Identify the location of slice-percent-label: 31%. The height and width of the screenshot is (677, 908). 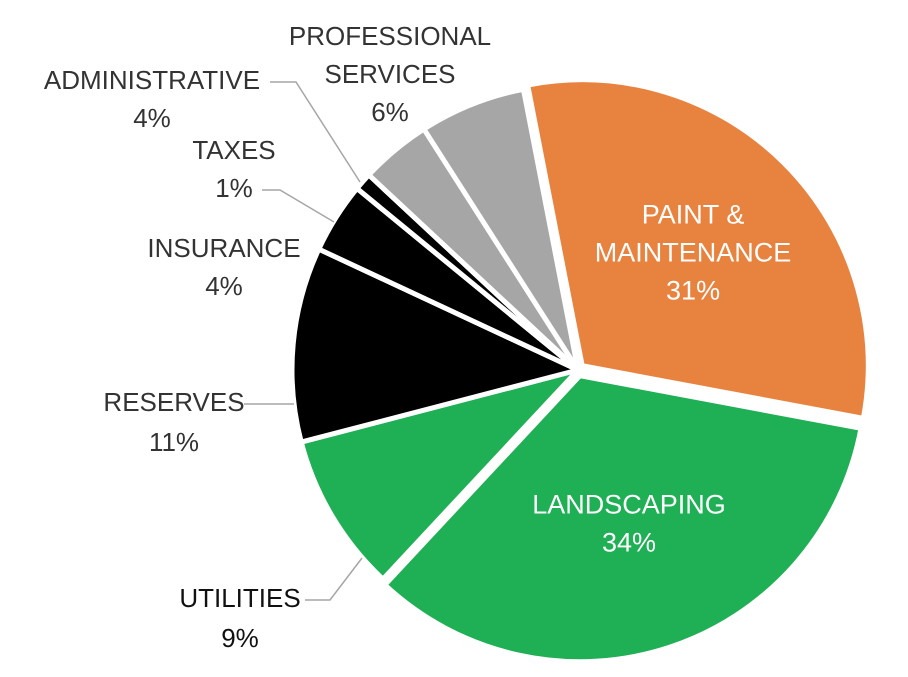
(693, 290).